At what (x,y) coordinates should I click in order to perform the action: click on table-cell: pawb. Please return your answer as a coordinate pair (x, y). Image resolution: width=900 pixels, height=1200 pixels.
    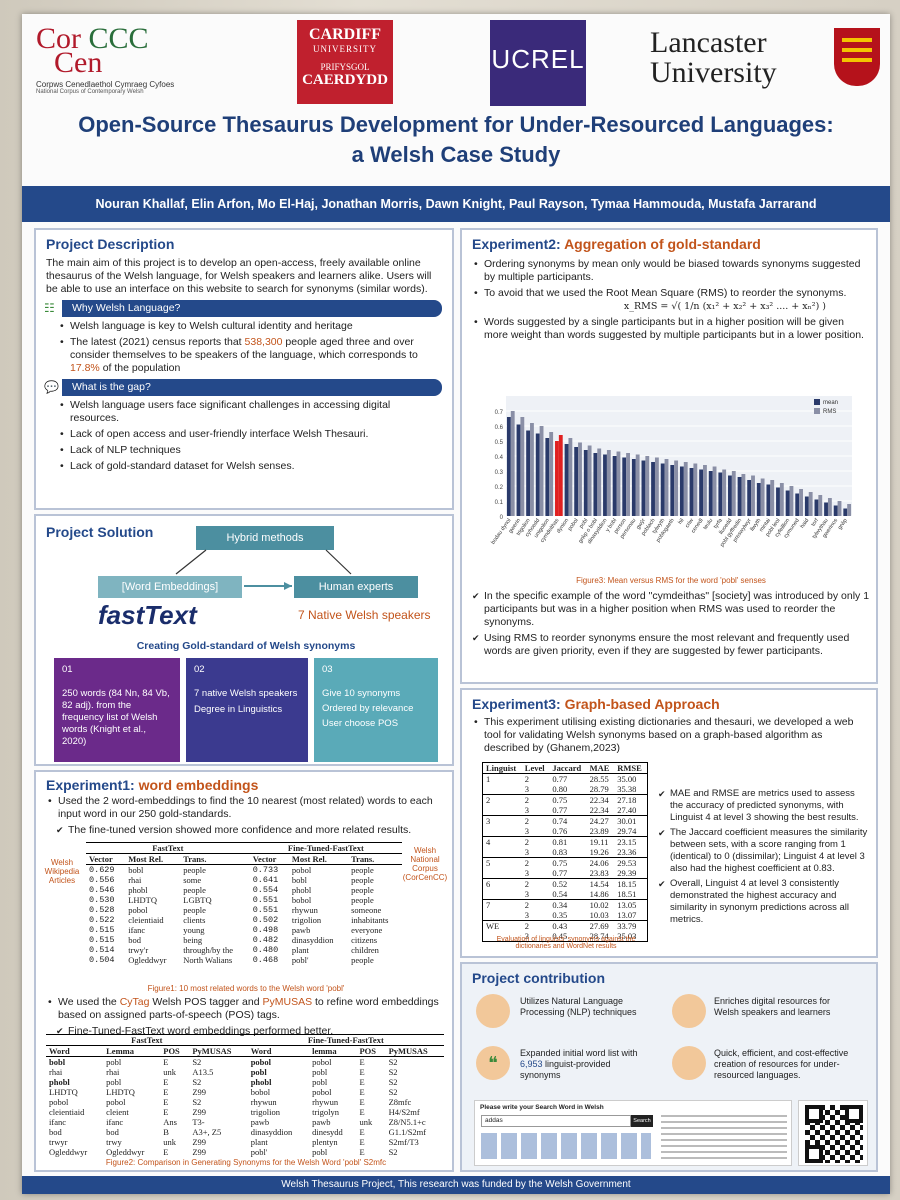
    Looking at the image, I should click on (321, 1122).